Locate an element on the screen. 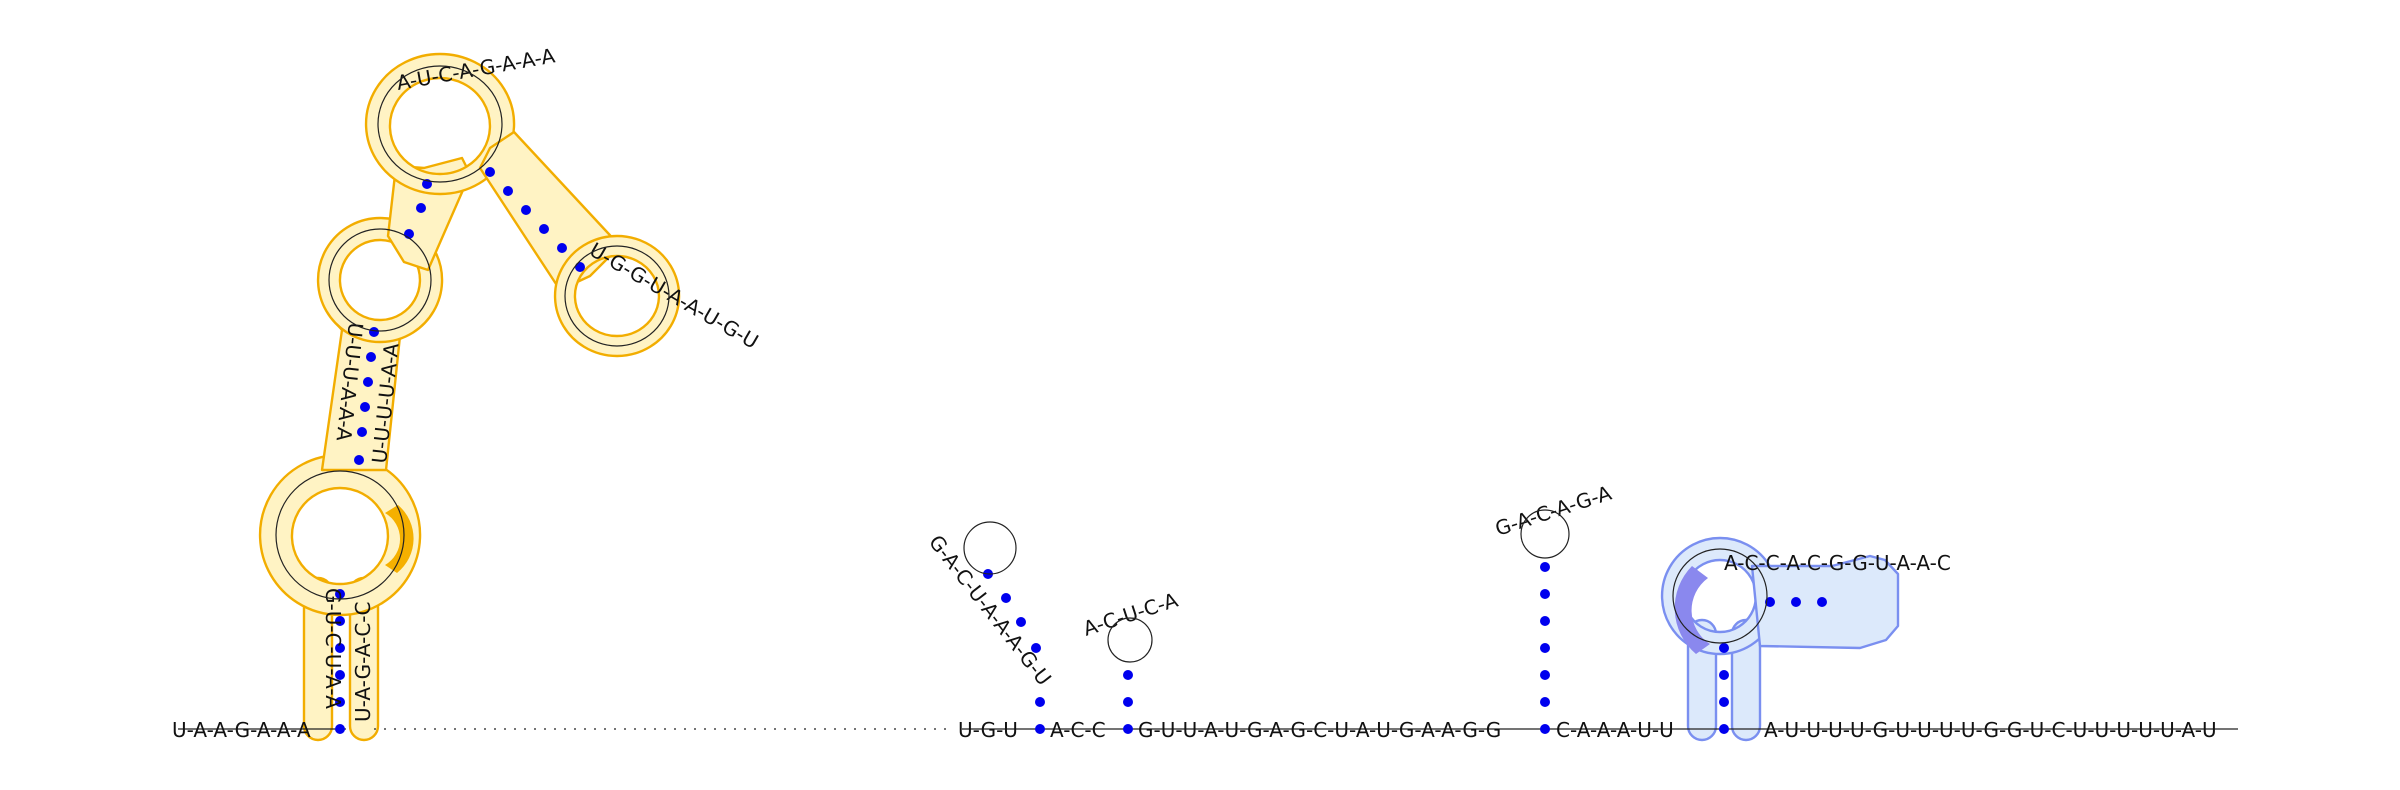 The height and width of the screenshot is (790, 2400). seq-baseline-mid: A-C-C is located at coordinates (1078, 730).